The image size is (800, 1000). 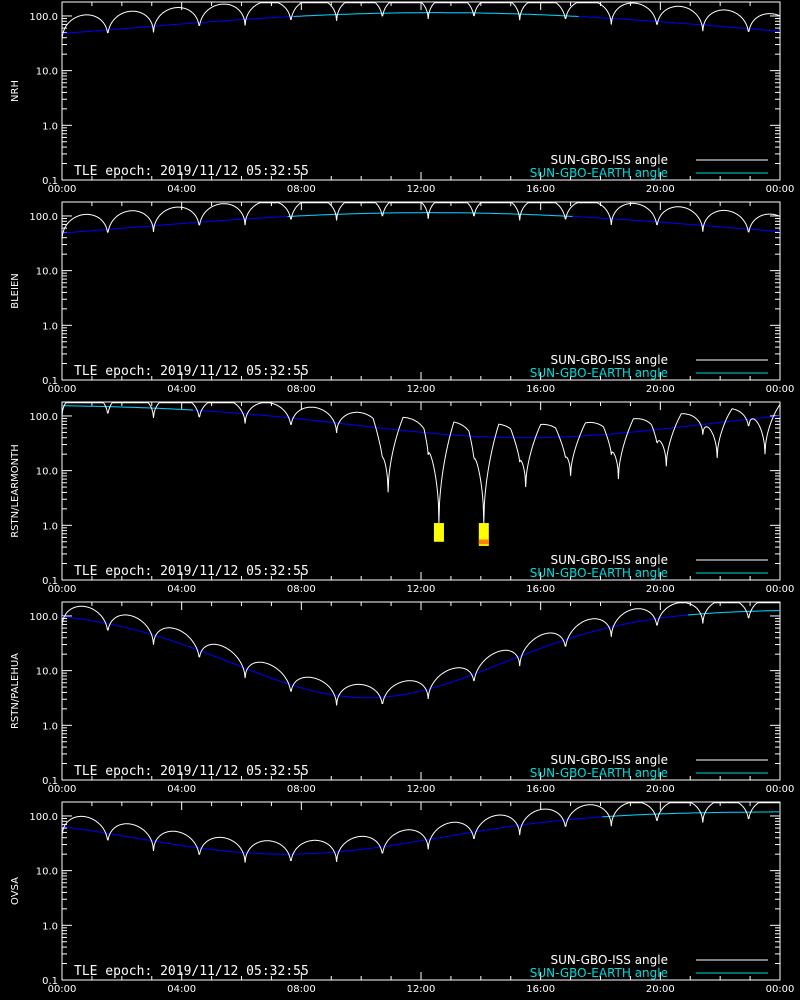 What do you see at coordinates (15, 291) in the screenshot?
I see `y-axis-label: BLEIEN` at bounding box center [15, 291].